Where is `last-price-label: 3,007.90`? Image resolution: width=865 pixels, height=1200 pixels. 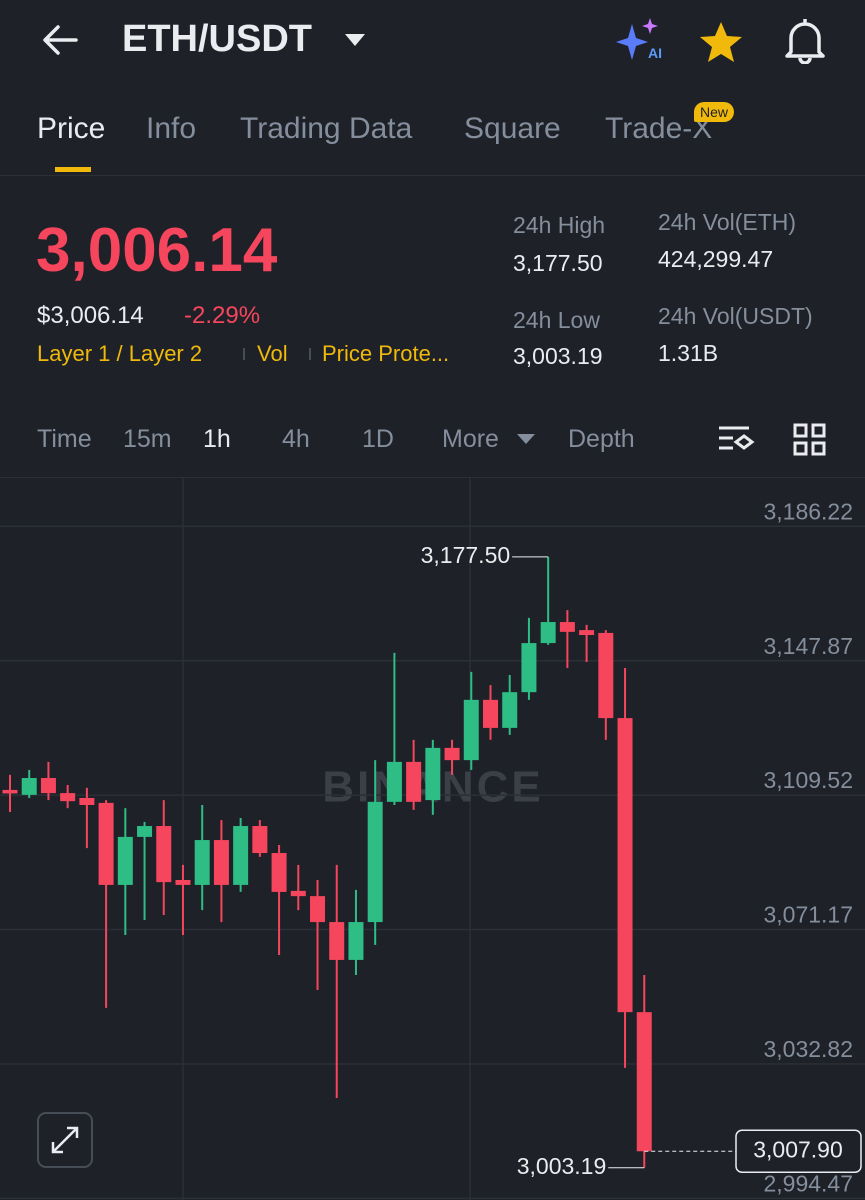 last-price-label: 3,007.90 is located at coordinates (798, 1149).